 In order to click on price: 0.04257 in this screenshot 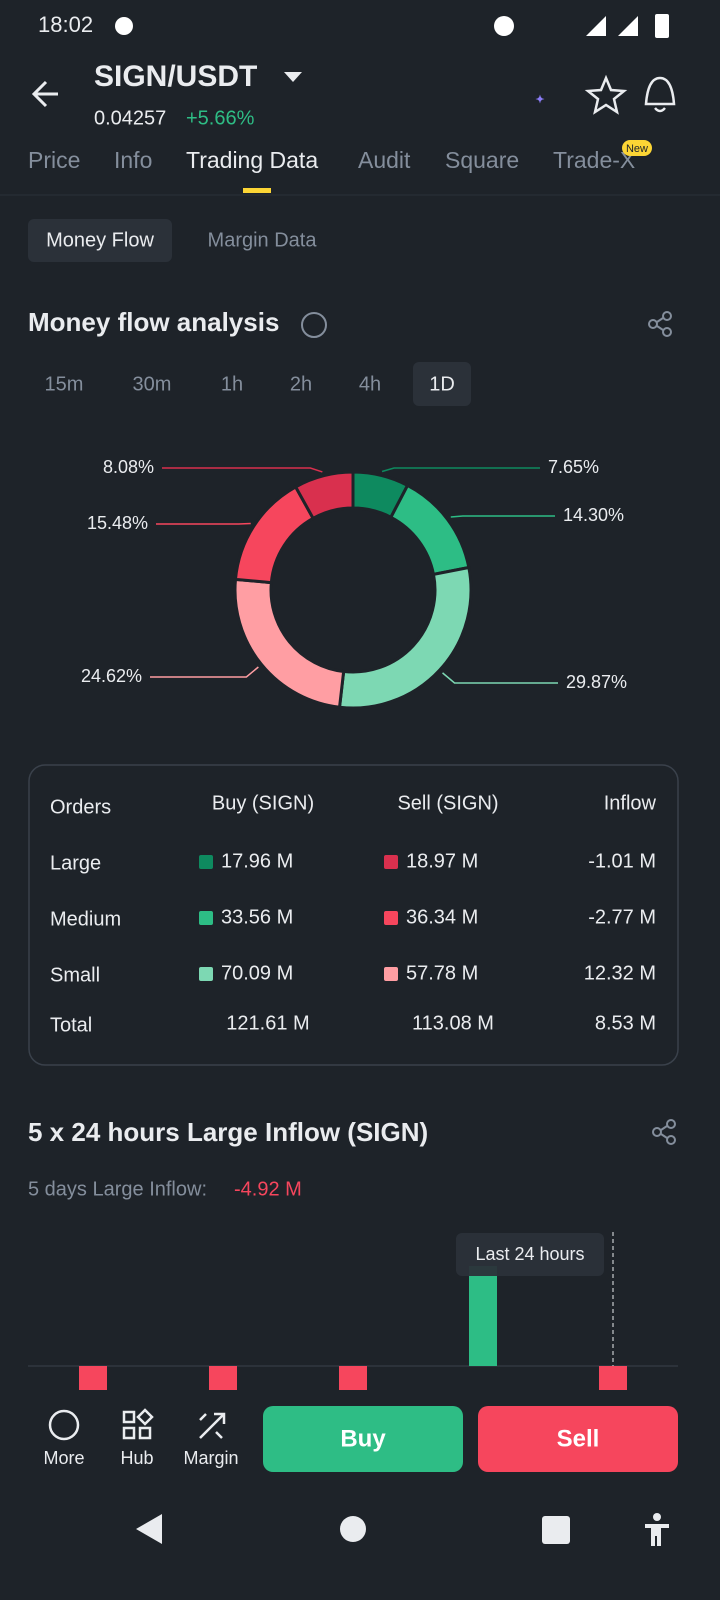, I will do `click(130, 118)`.